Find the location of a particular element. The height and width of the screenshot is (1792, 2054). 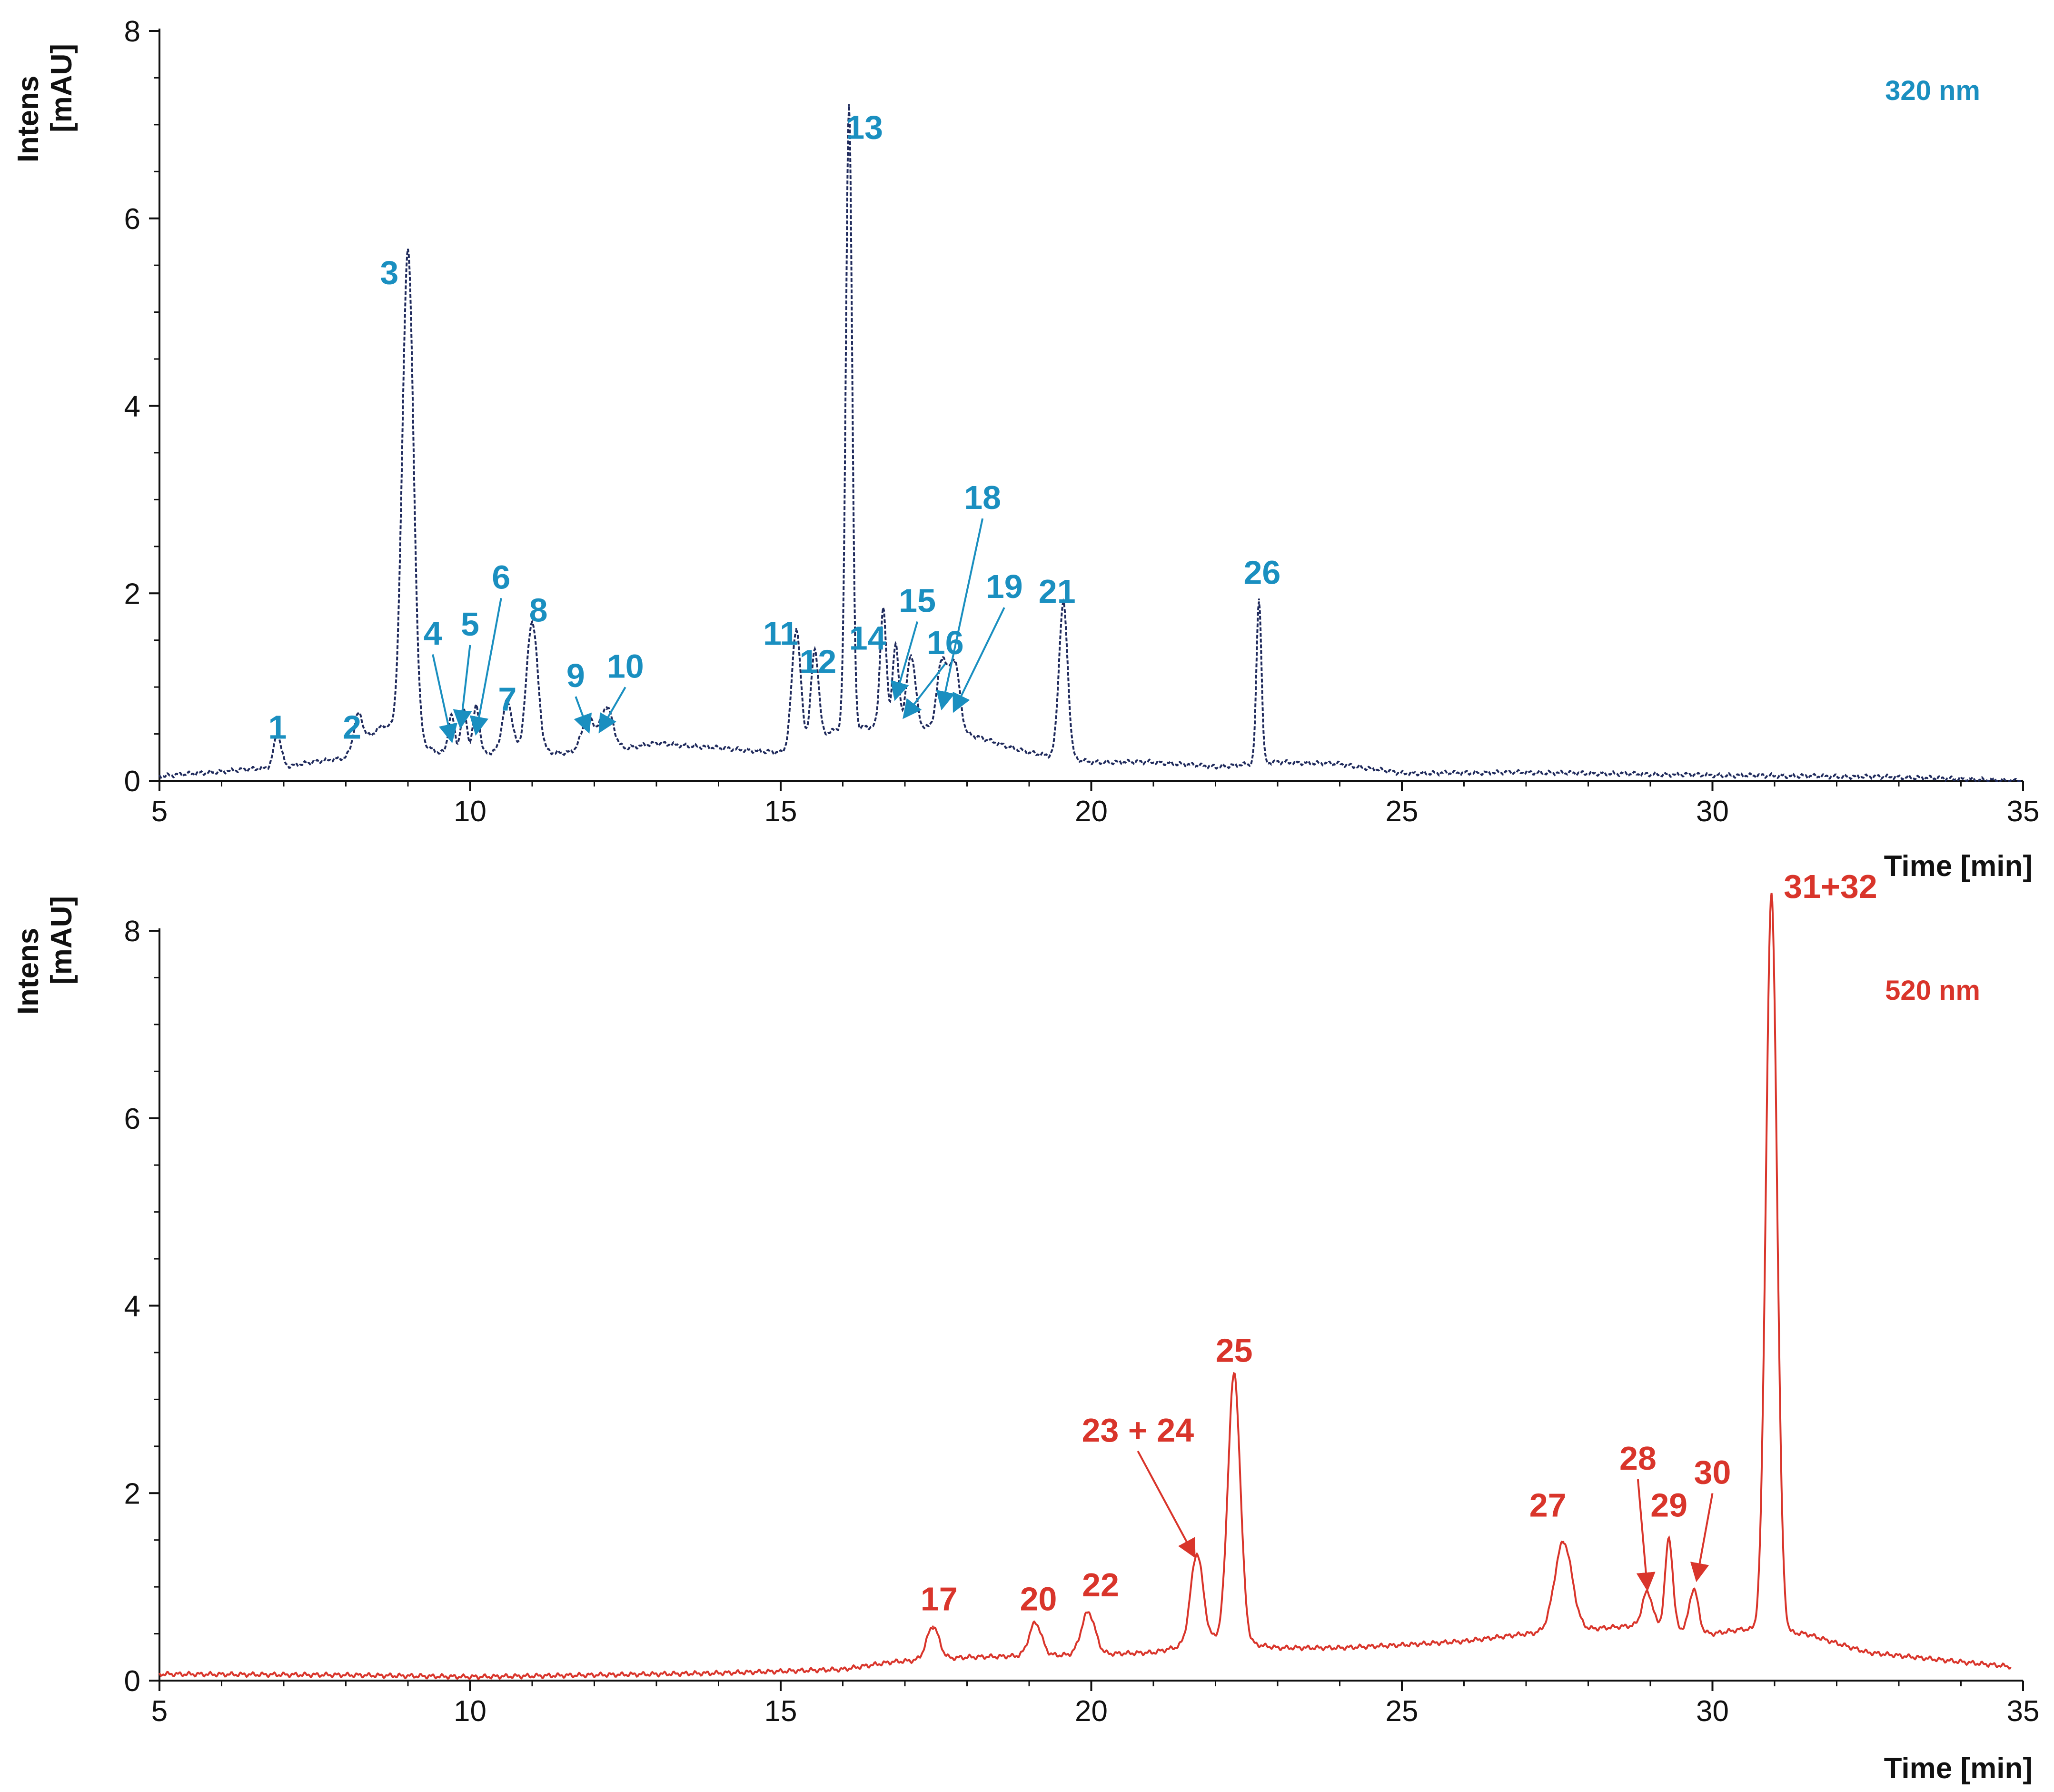

peak-label: 26 is located at coordinates (1261, 572).